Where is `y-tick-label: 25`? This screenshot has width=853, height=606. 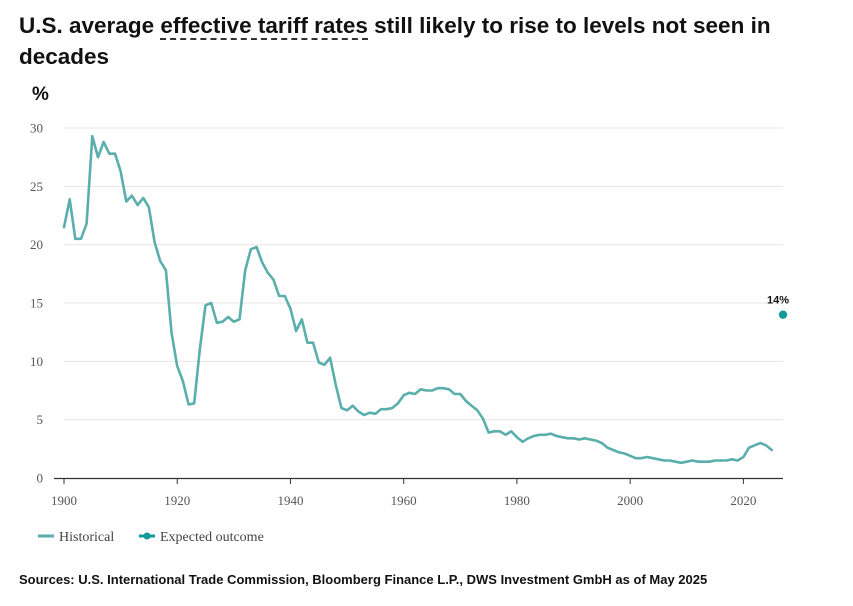 y-tick-label: 25 is located at coordinates (36, 186).